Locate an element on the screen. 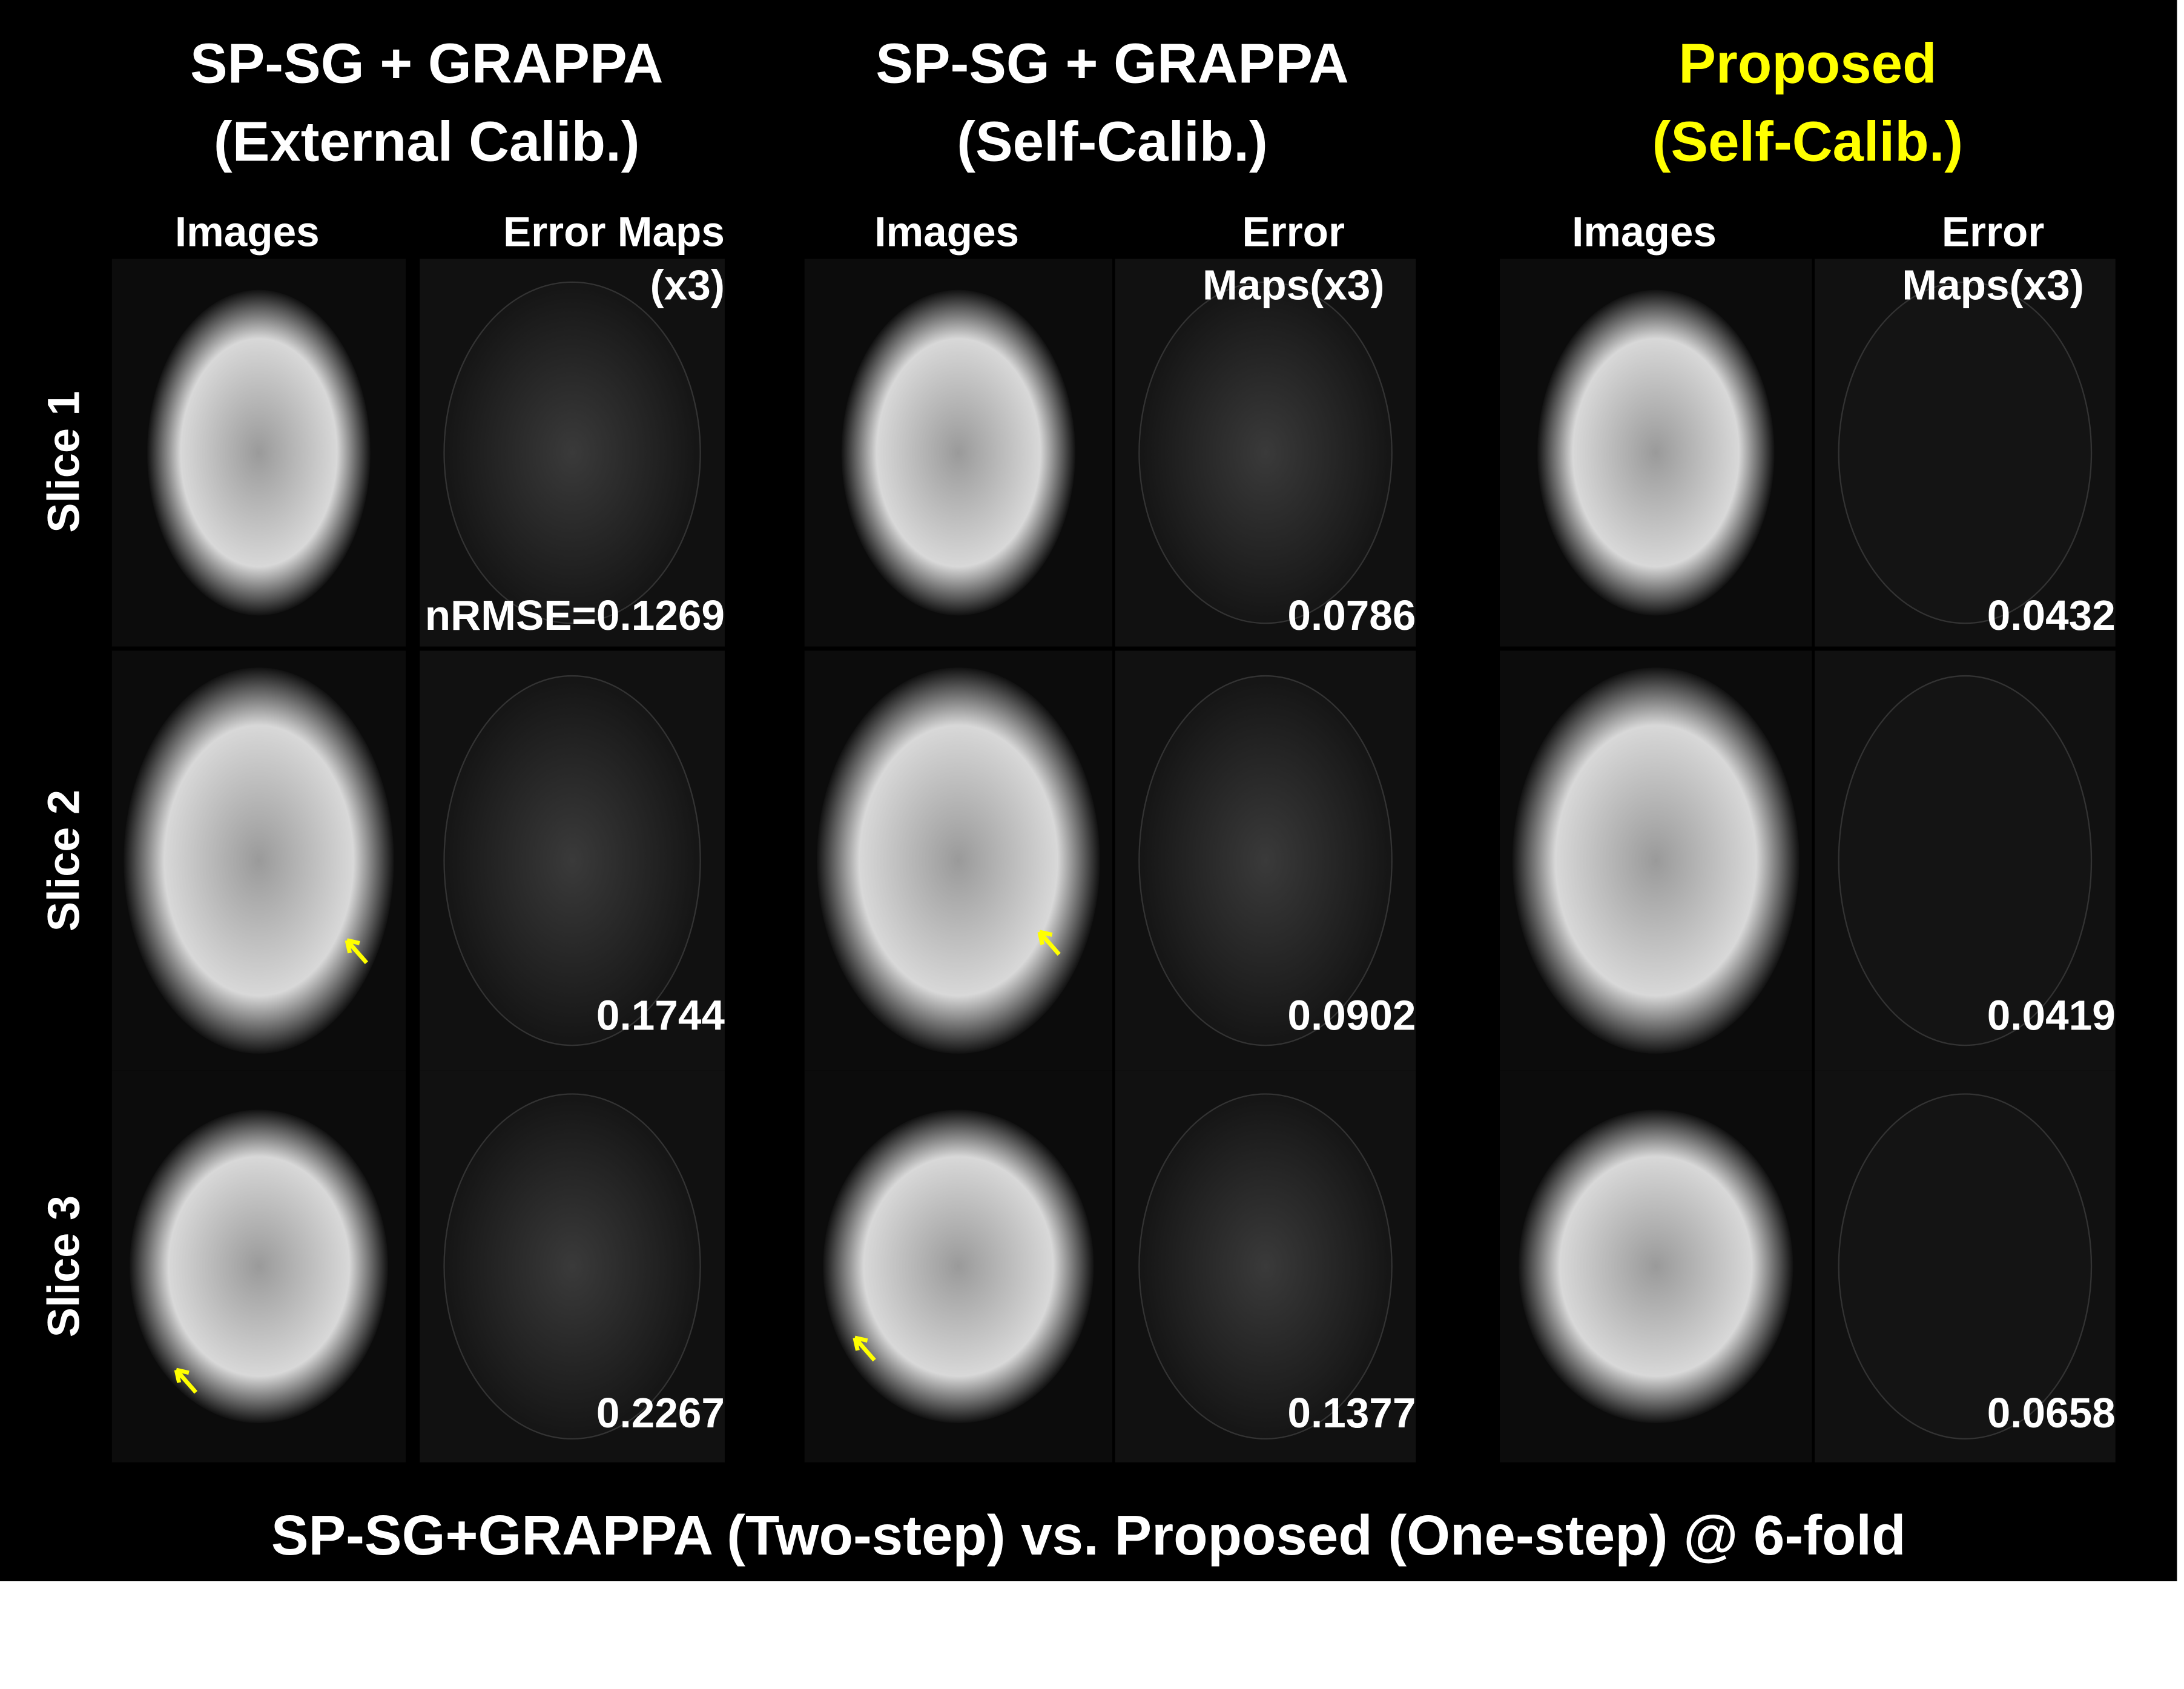 The width and height of the screenshot is (2184, 1689). nrmse-label: 0.1377 is located at coordinates (1351, 1414).